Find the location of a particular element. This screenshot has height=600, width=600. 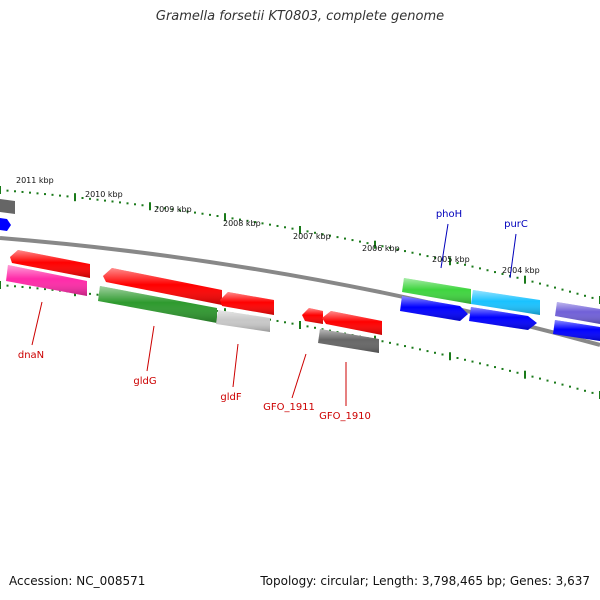

phoH-leader-line is located at coordinates (444, 246).